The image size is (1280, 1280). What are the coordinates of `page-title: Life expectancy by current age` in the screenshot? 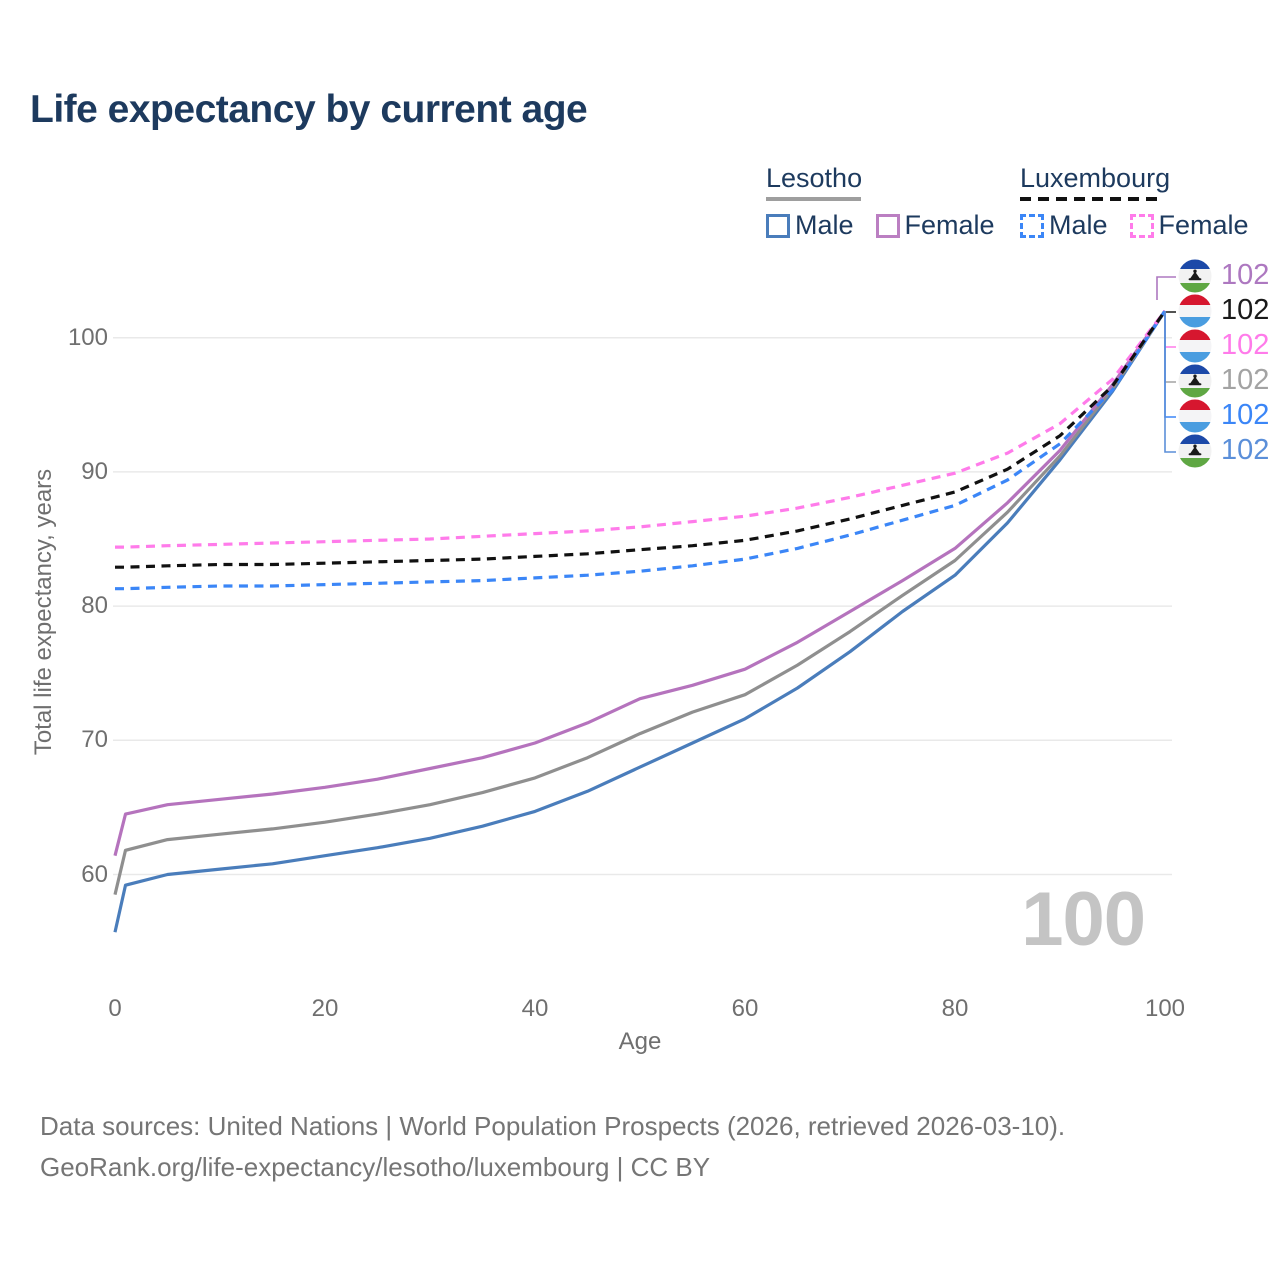 It's located at (309, 109).